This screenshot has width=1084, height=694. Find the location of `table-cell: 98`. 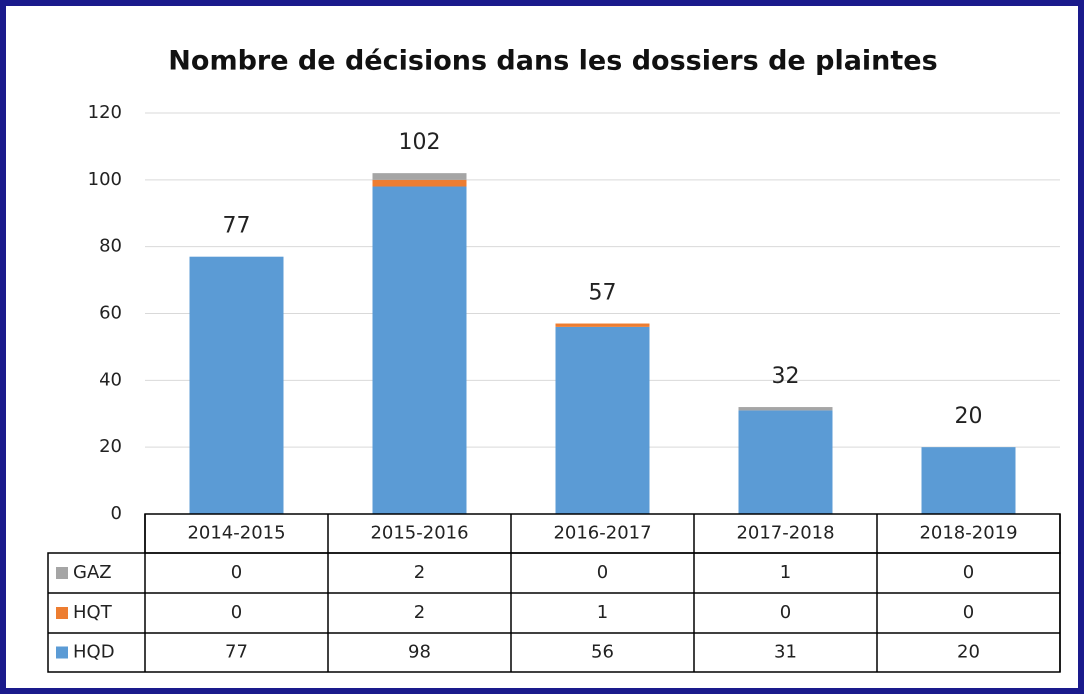

table-cell: 98 is located at coordinates (419, 652).